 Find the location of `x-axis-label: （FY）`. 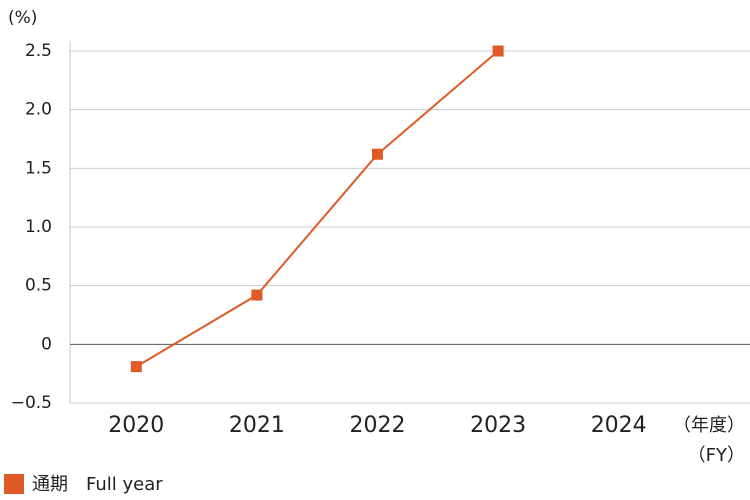

x-axis-label: （FY） is located at coordinates (716, 455).